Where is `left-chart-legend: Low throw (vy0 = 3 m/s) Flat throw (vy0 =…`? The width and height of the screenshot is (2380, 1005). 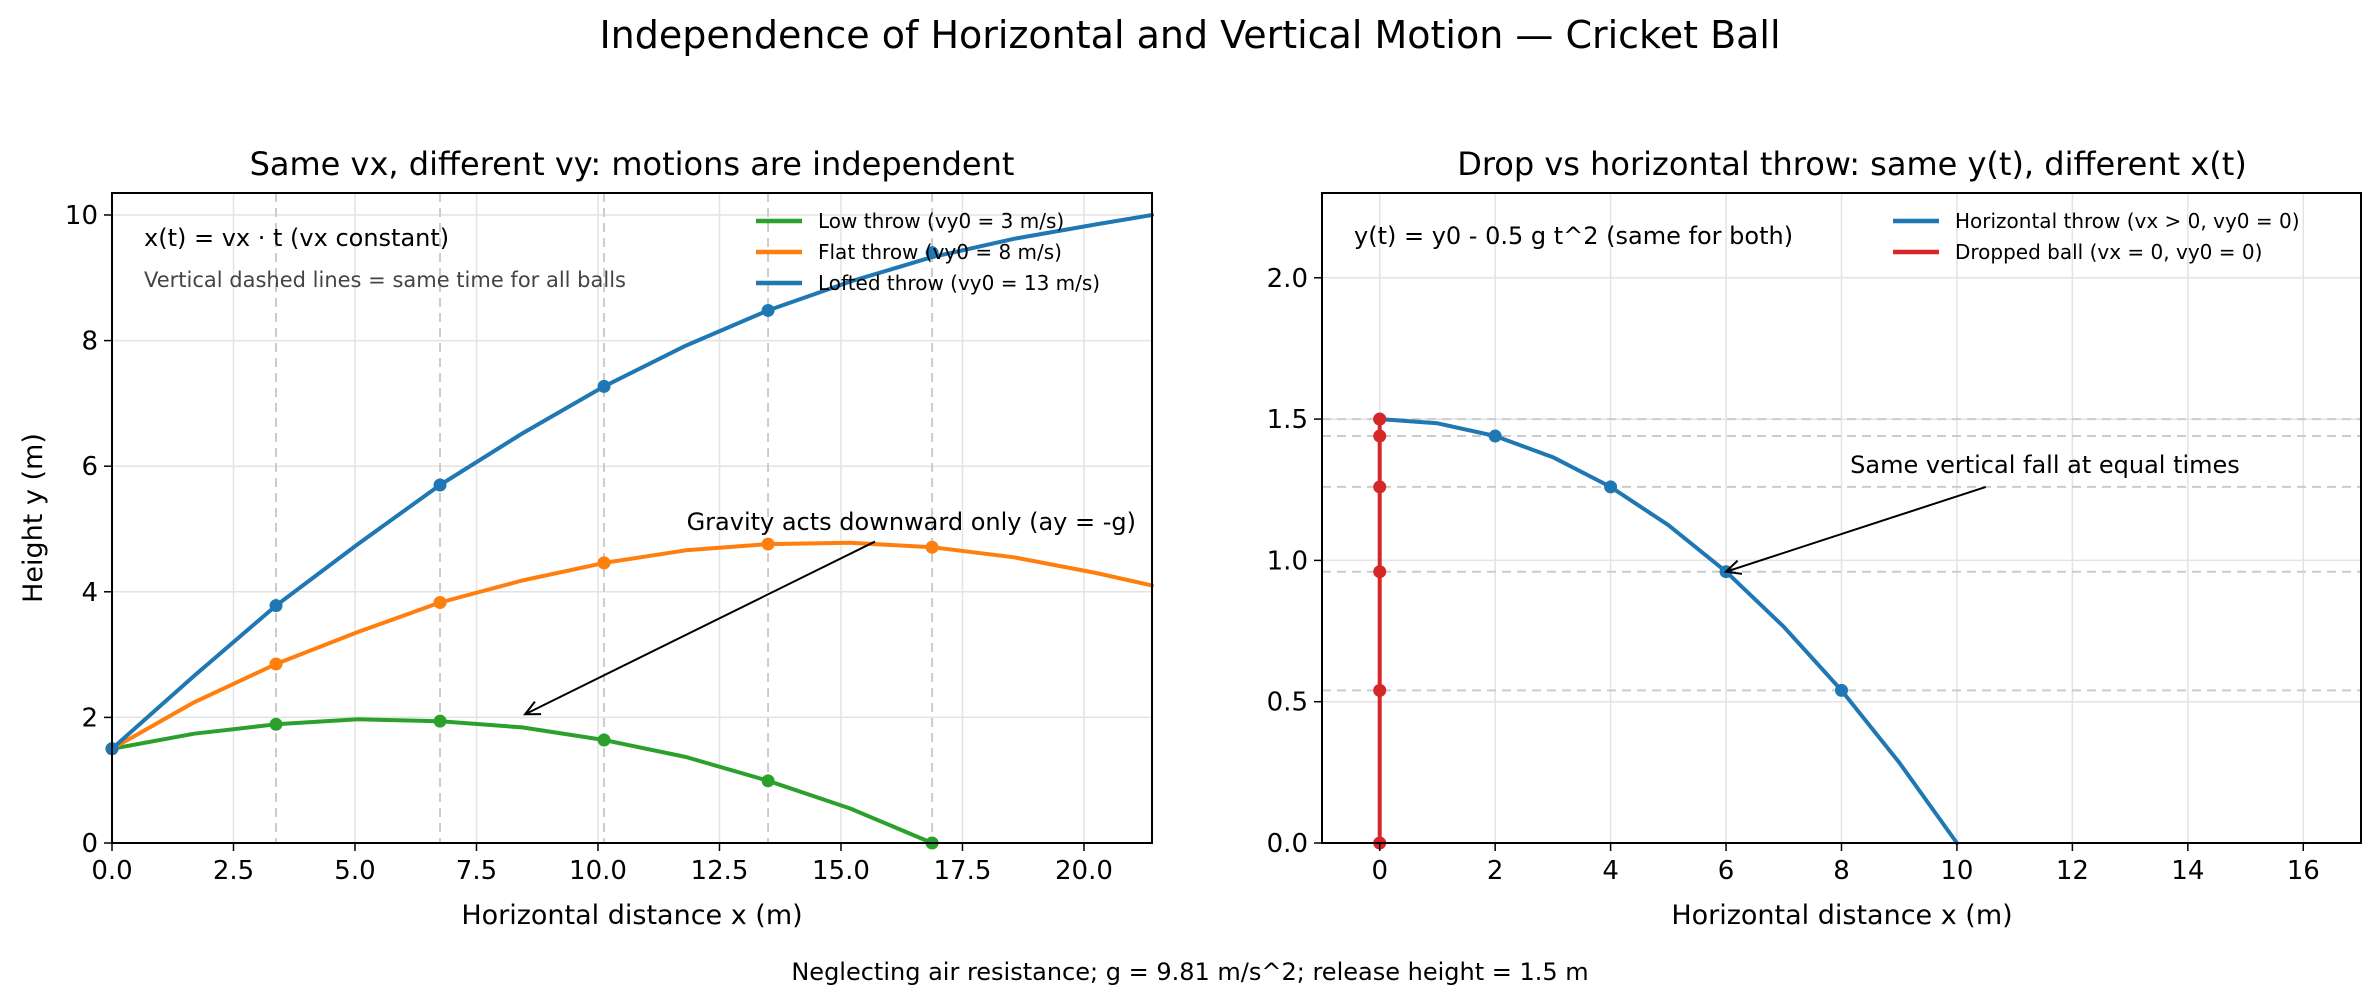 left-chart-legend: Low throw (vy0 = 3 m/s) Flat throw (vy0 =… is located at coordinates (928, 252).